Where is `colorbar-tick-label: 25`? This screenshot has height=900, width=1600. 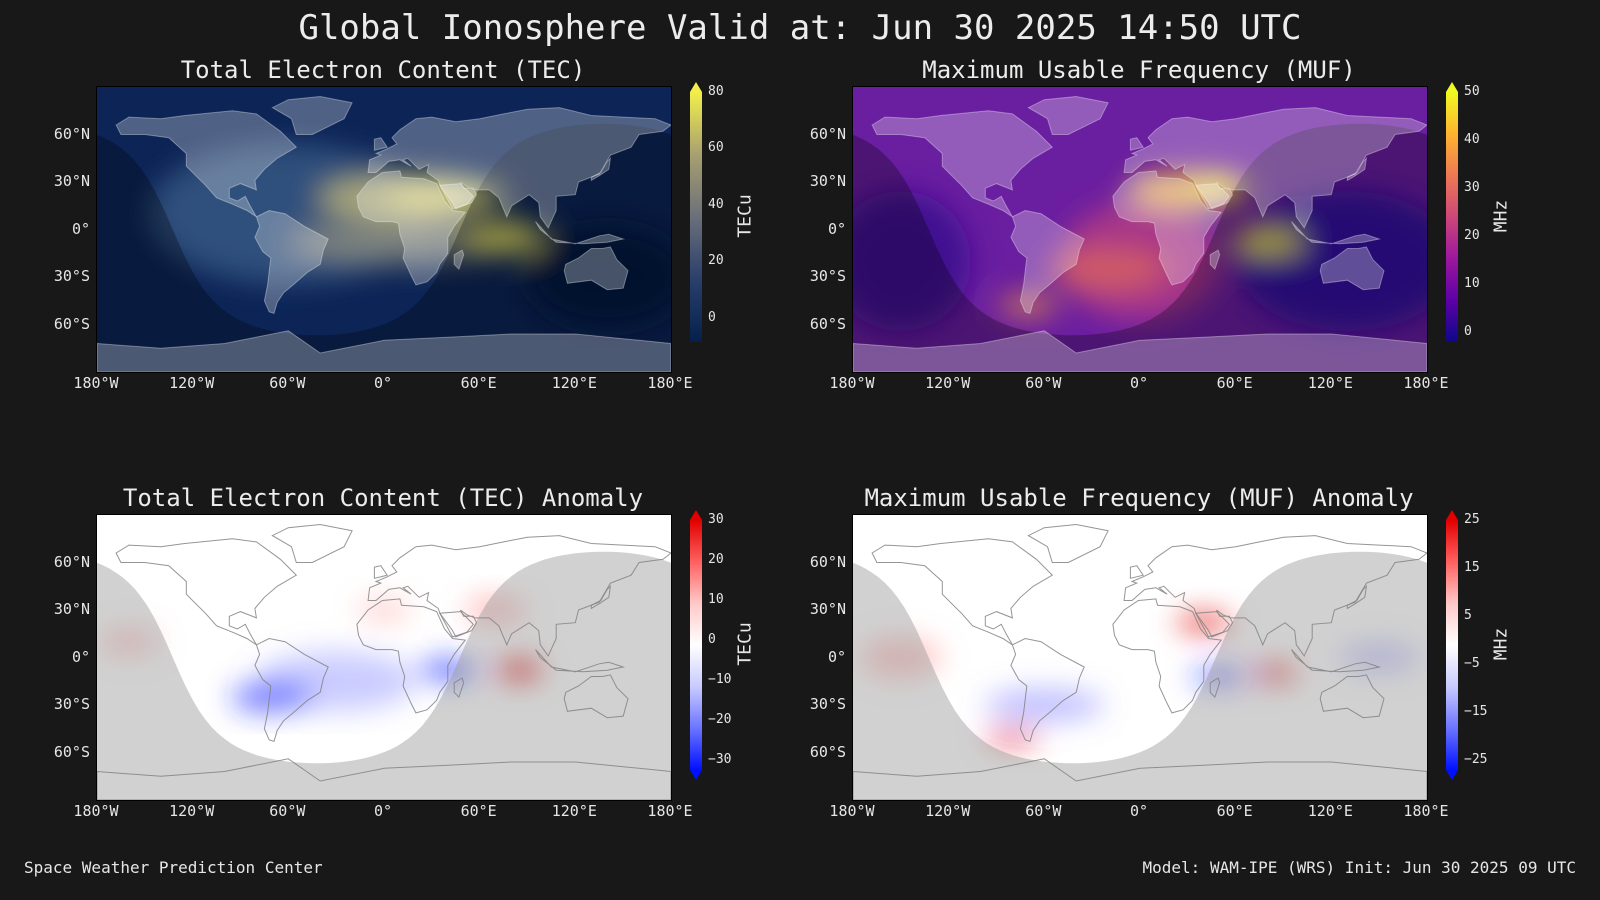 colorbar-tick-label: 25 is located at coordinates (1472, 519).